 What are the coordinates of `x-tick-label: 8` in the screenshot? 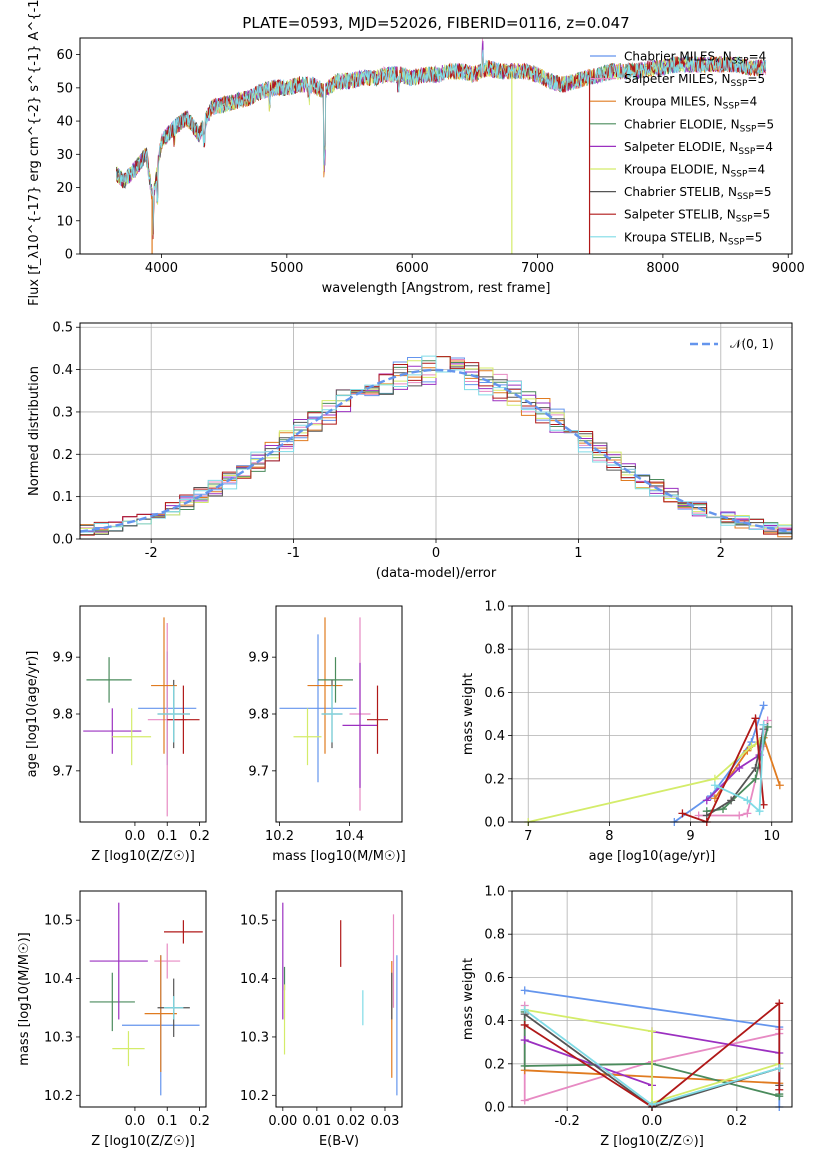 It's located at (609, 836).